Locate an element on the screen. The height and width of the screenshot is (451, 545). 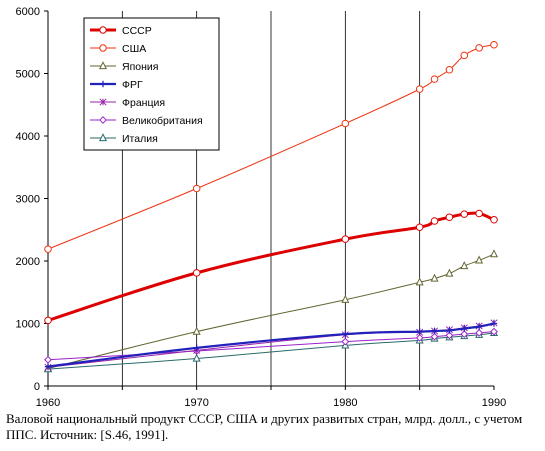
y-tick-label: 5000 is located at coordinates (28, 75).